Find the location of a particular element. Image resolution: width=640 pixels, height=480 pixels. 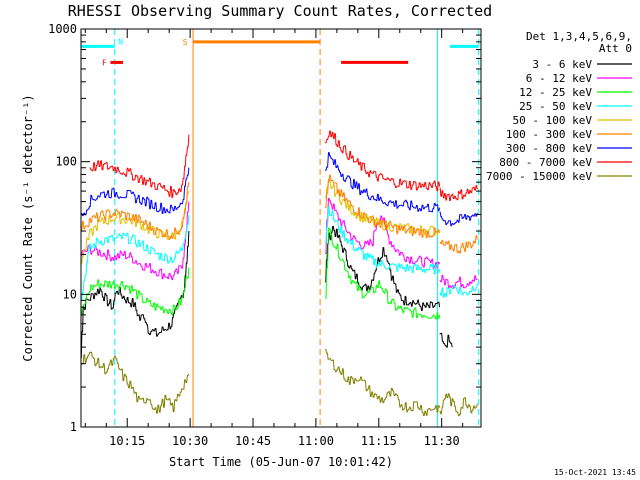

legend-entry-label: 6 - 12 keV is located at coordinates (559, 78).